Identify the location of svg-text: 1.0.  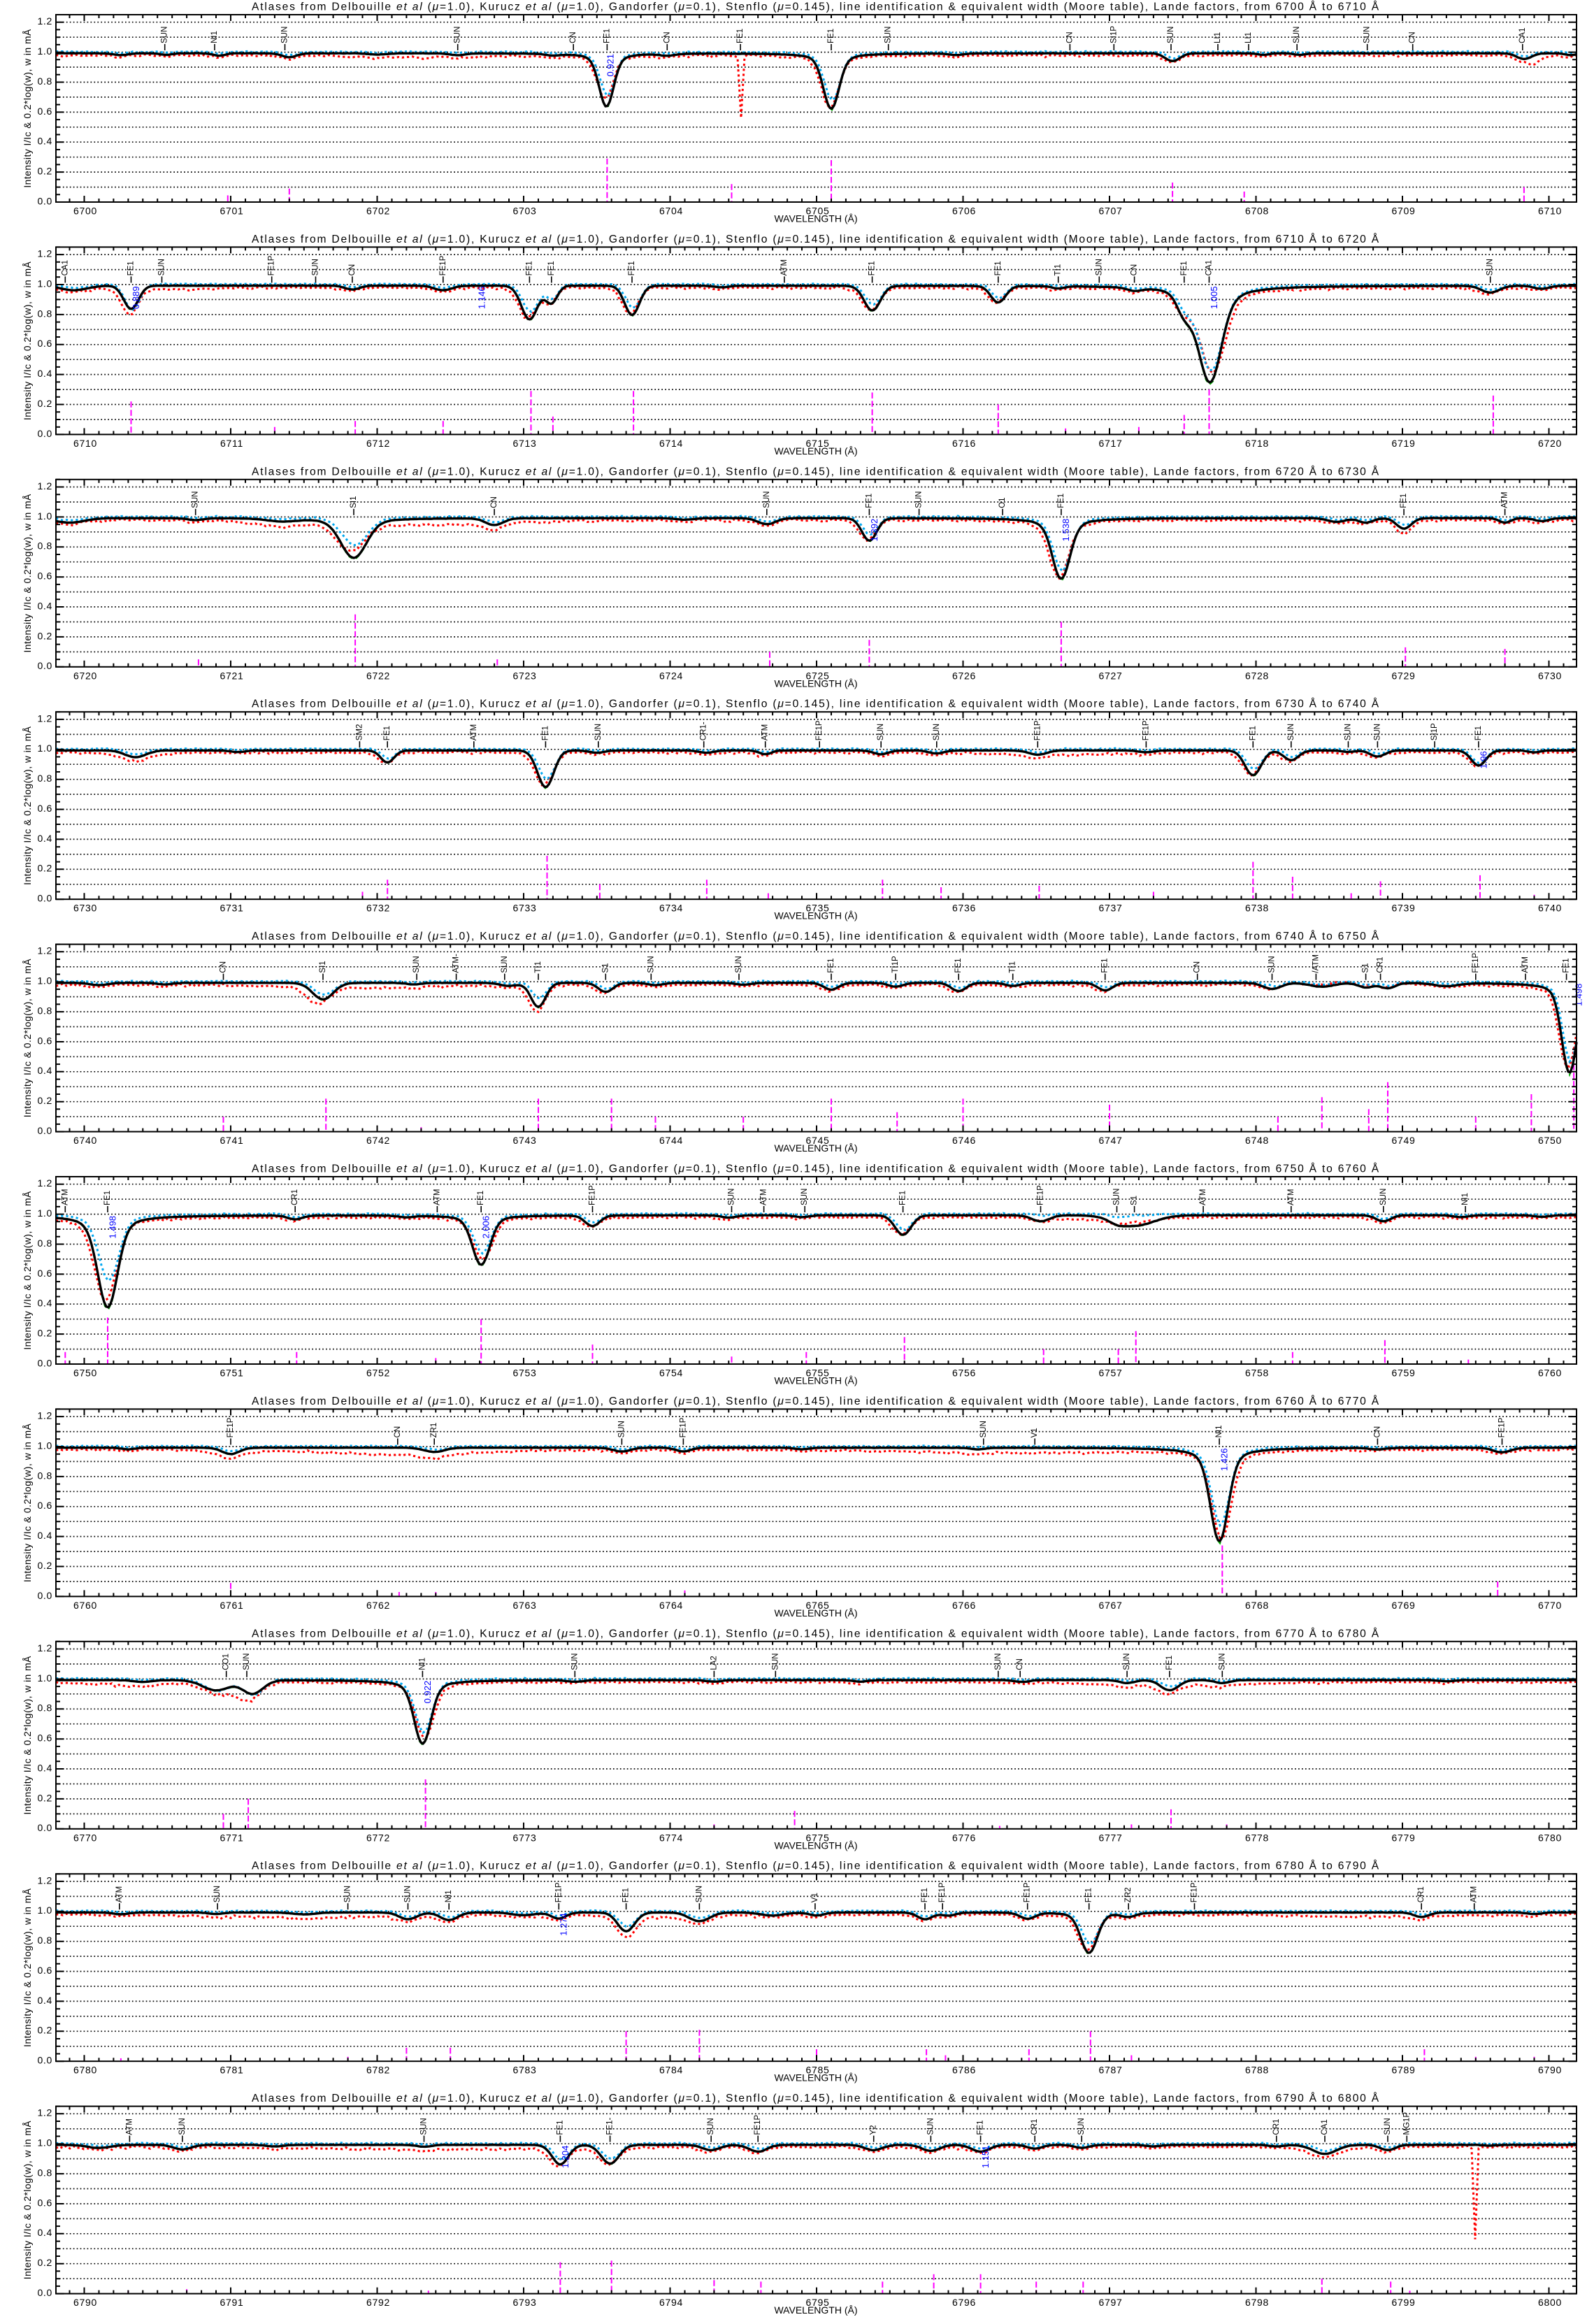
(44, 516).